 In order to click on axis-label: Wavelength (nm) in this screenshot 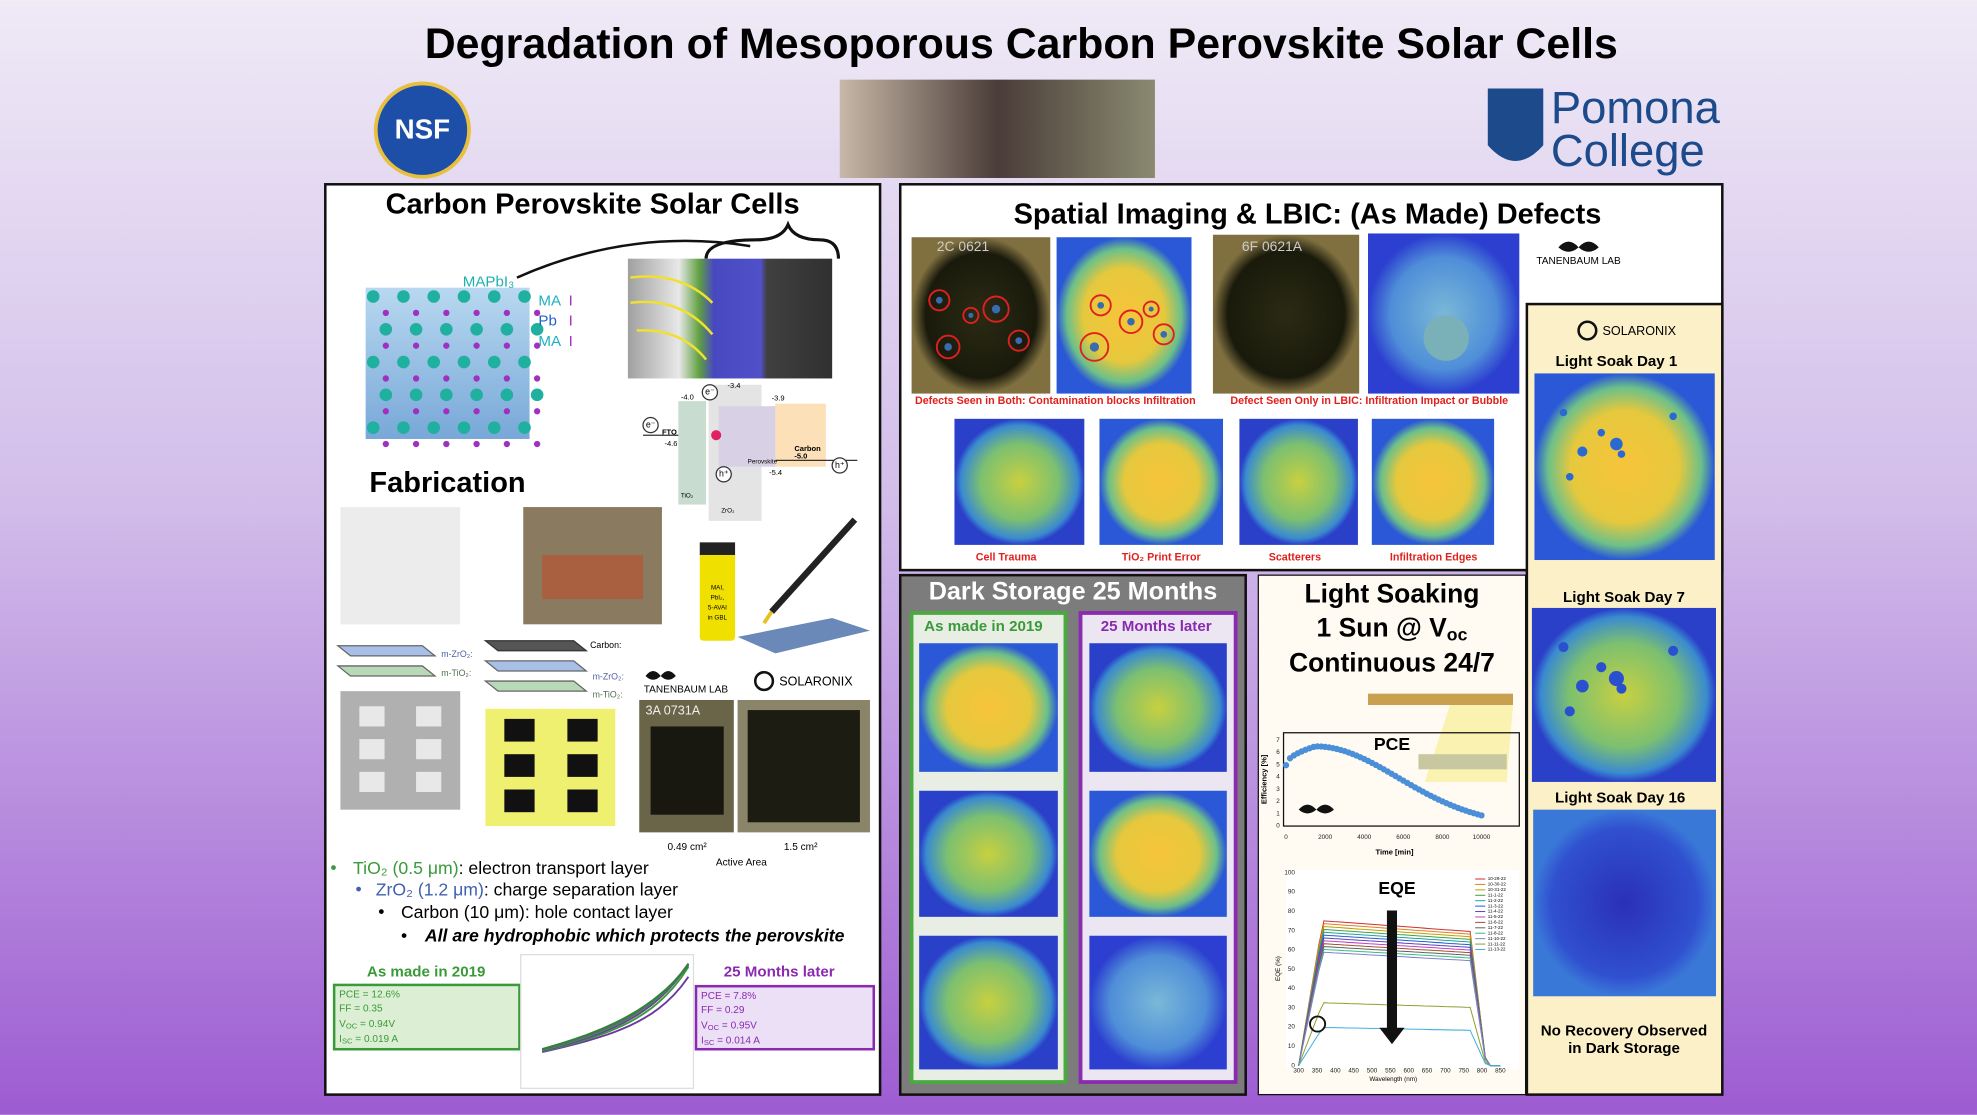, I will do `click(1393, 1079)`.